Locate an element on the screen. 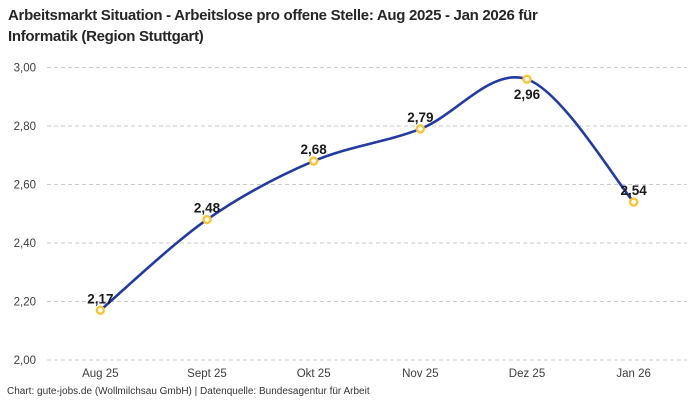 Image resolution: width=700 pixels, height=400 pixels. x-tick-label: Jan 26 is located at coordinates (633, 374).